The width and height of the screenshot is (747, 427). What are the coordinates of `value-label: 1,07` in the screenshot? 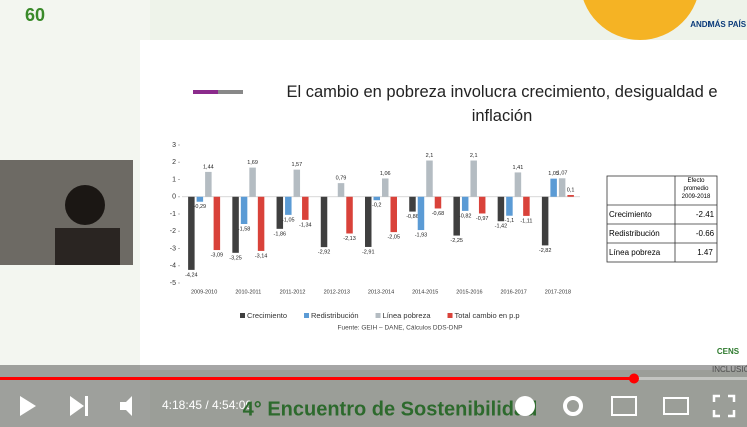 It's located at (562, 174).